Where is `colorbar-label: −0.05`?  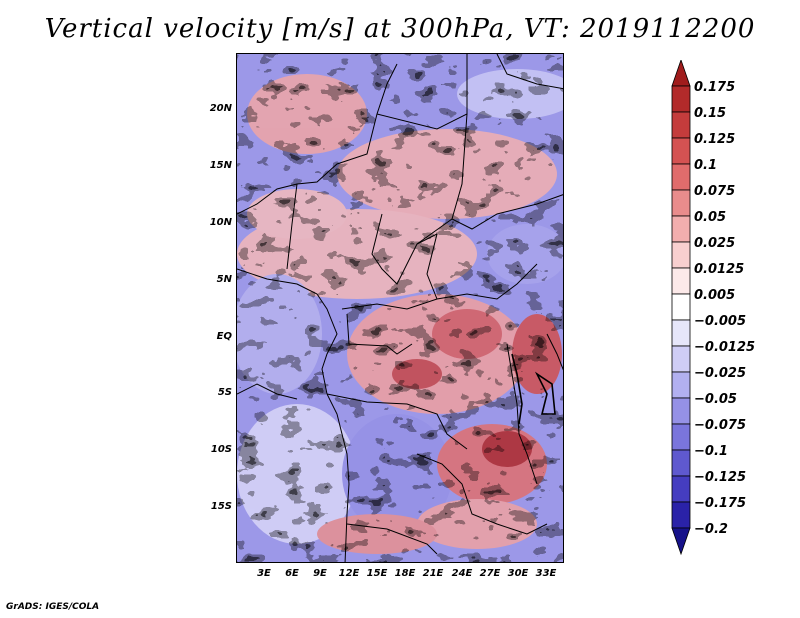 colorbar-label: −0.05 is located at coordinates (715, 399).